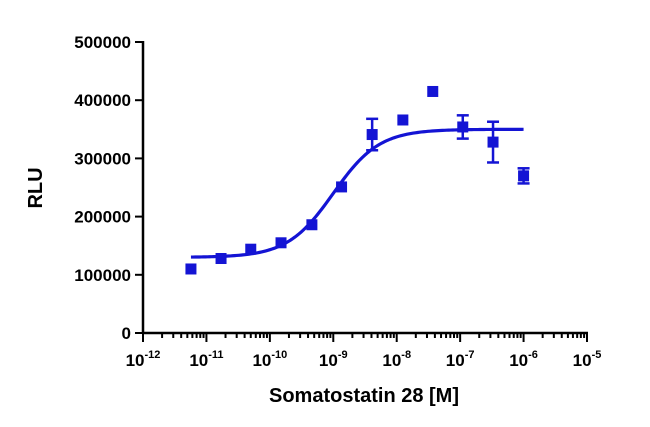  What do you see at coordinates (126, 333) in the screenshot?
I see `y-tick-label: 0` at bounding box center [126, 333].